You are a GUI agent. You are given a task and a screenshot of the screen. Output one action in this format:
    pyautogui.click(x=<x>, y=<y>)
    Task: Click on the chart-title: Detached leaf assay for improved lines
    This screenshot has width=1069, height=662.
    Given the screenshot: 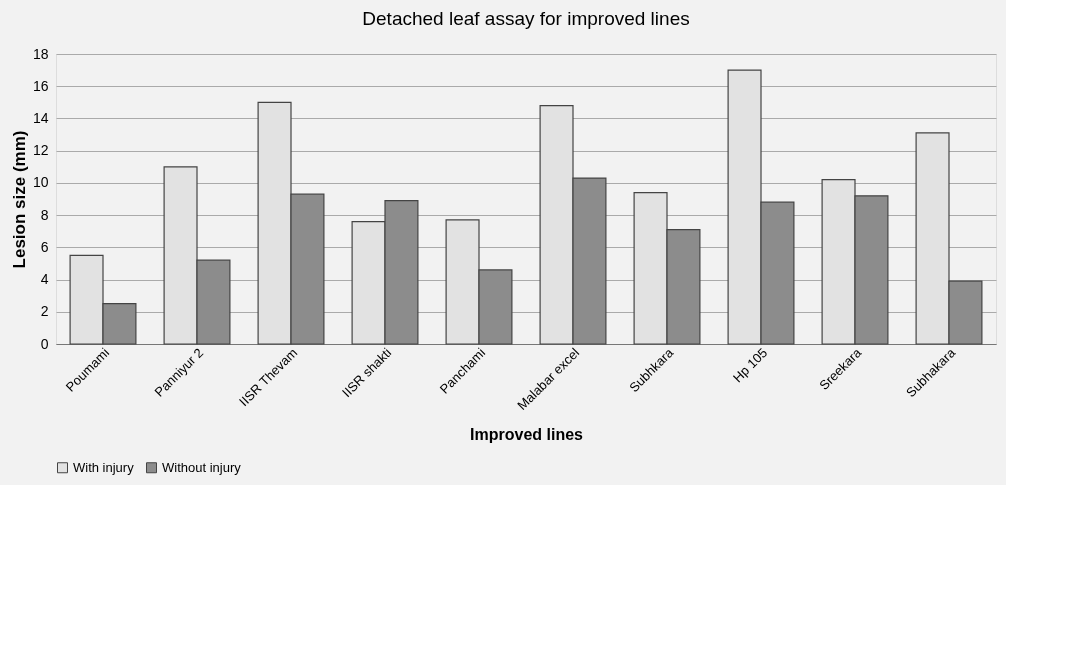 What is the action you would take?
    pyautogui.click(x=526, y=18)
    